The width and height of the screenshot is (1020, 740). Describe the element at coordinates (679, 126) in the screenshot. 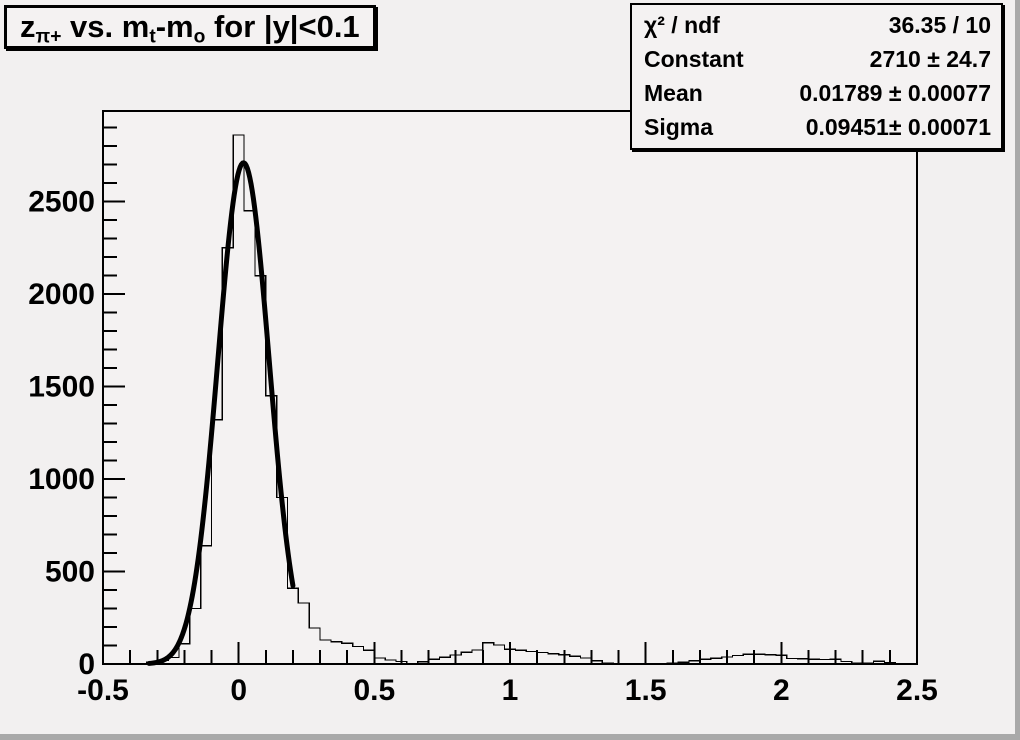

I see `stats-label: Sigma` at that location.